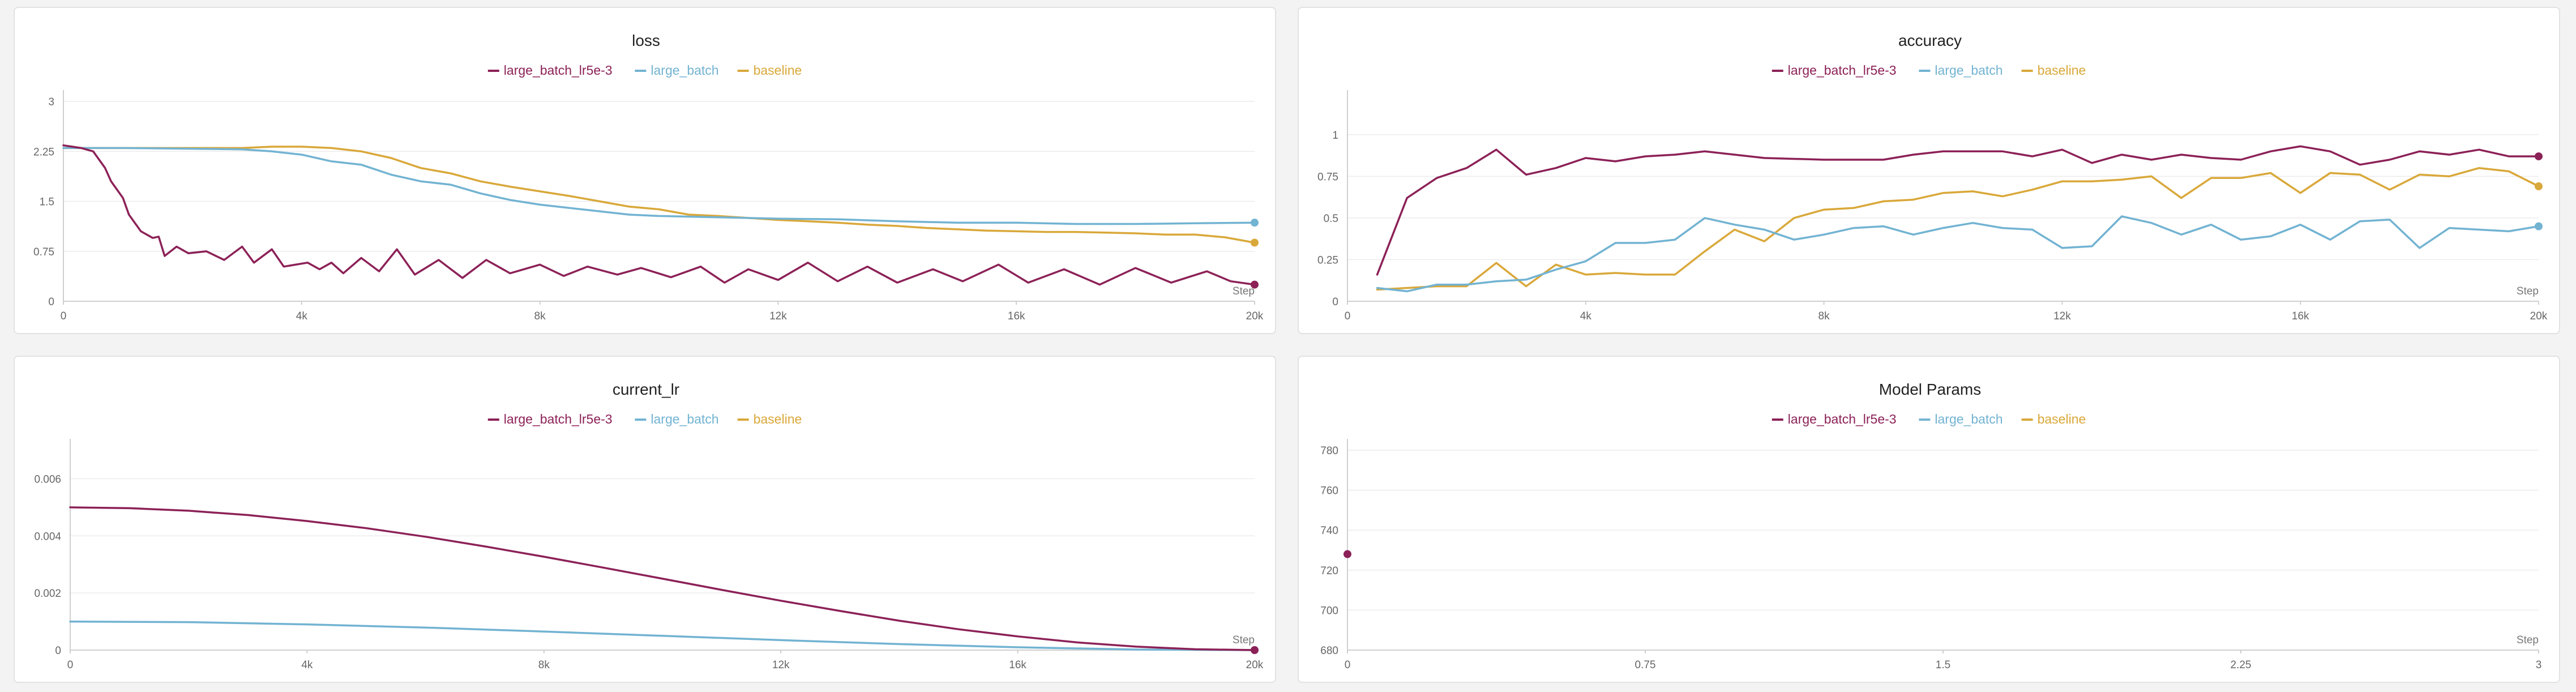 Image resolution: width=2576 pixels, height=692 pixels. Describe the element at coordinates (47, 537) in the screenshot. I see `y-tick-label: 0.004` at that location.